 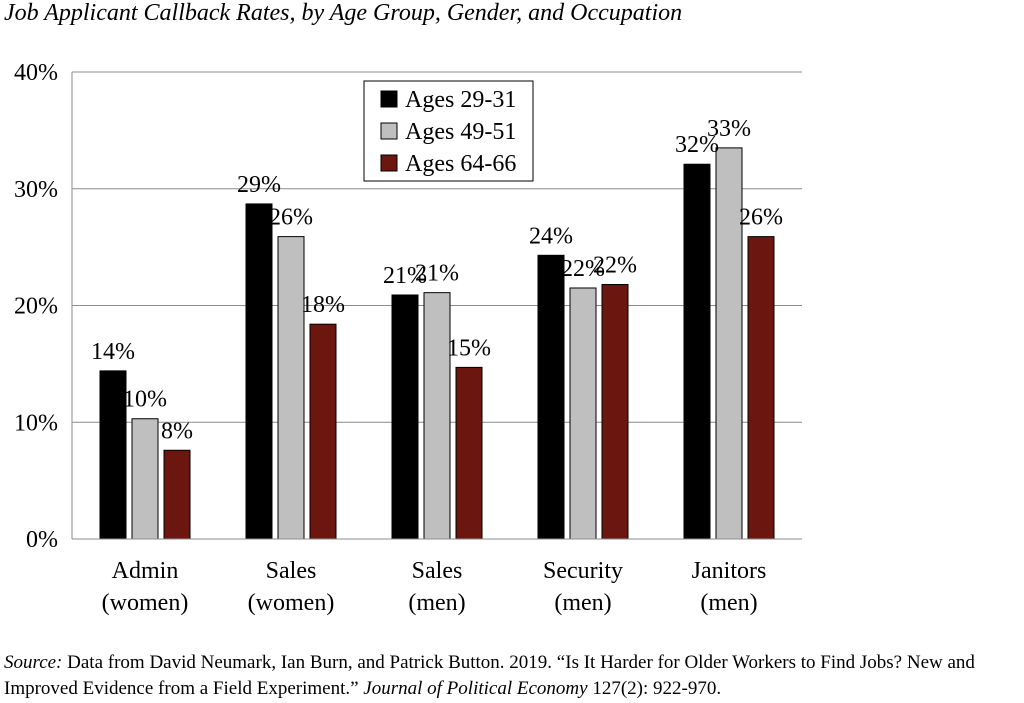 What do you see at coordinates (654, 688) in the screenshot?
I see `source-citation: 127(2): 922-970.` at bounding box center [654, 688].